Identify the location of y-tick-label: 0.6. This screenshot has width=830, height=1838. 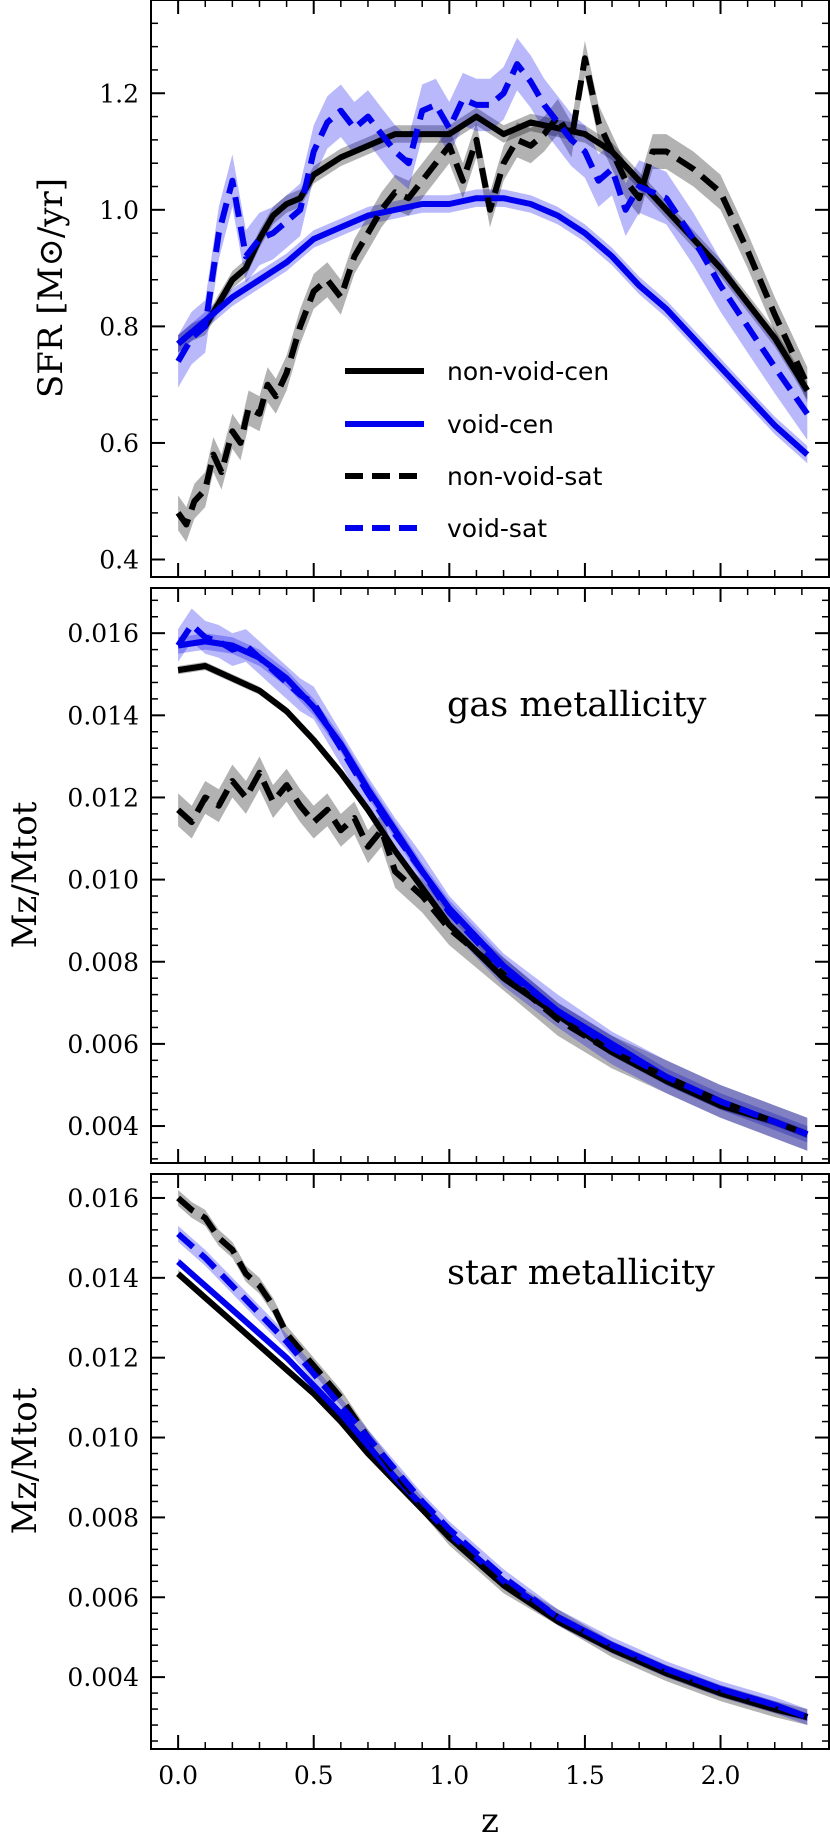
(119, 443).